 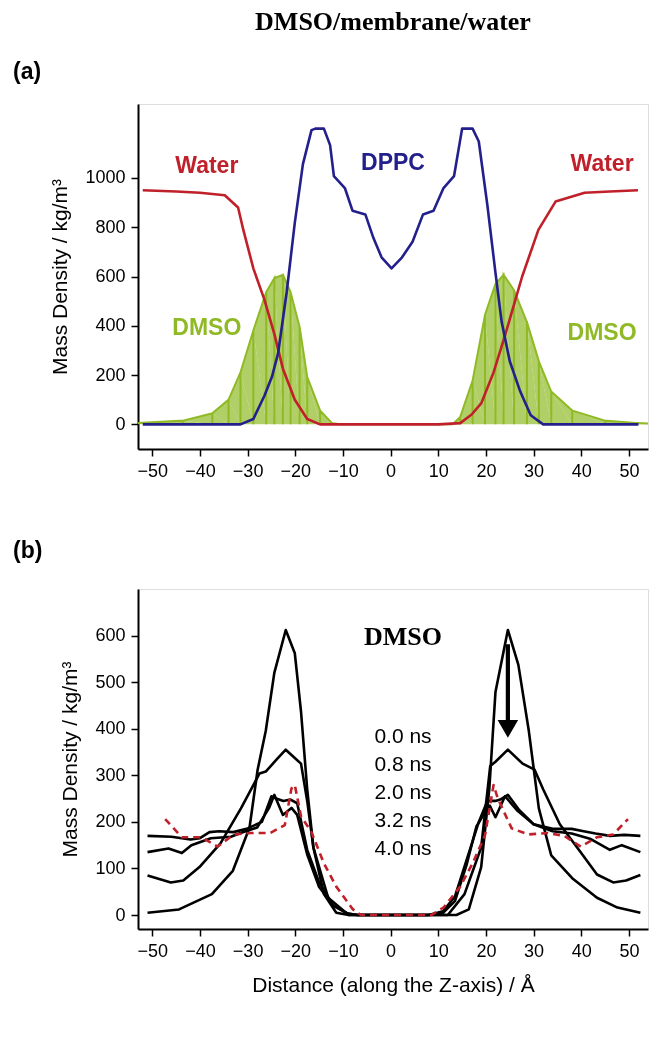 I want to click on annotation: 0.8 ns, so click(x=403, y=763).